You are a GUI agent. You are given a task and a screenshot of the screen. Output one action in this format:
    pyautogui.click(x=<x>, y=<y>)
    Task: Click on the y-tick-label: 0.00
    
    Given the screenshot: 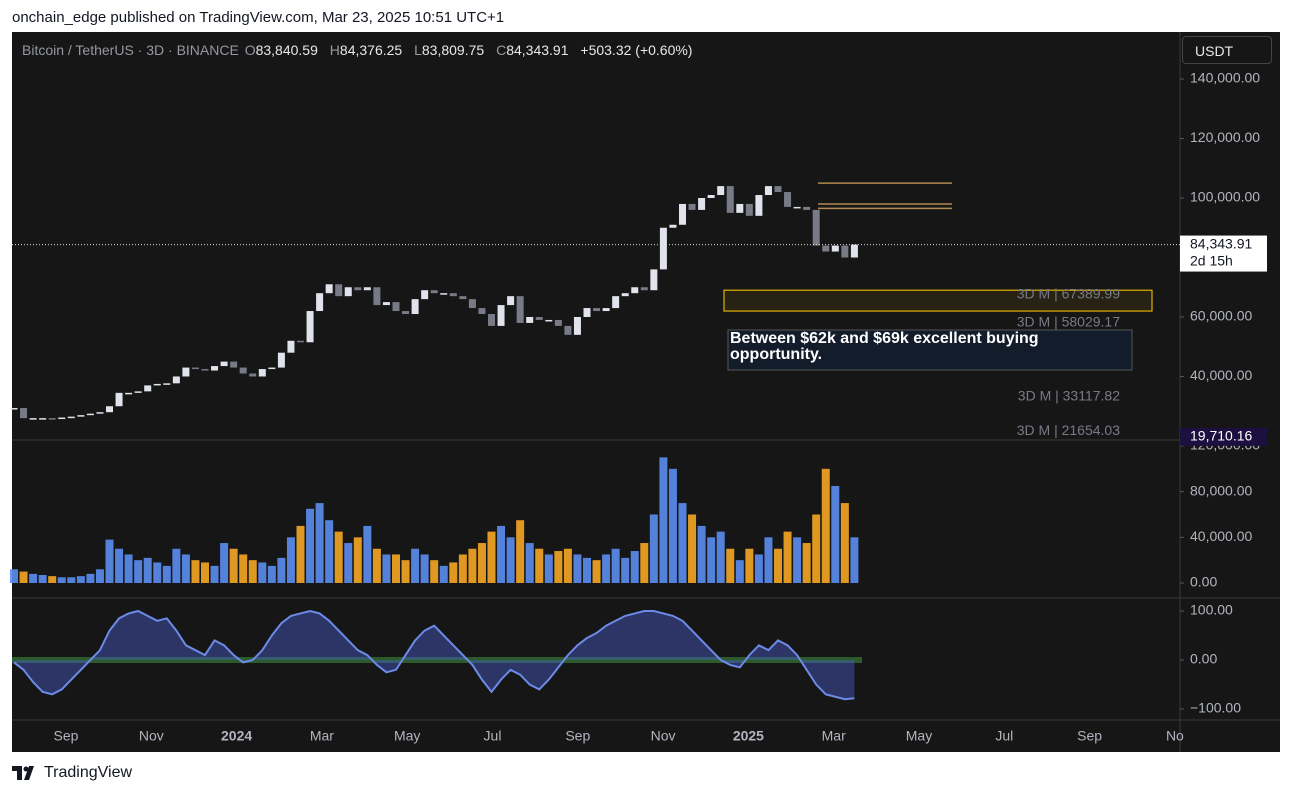 What is the action you would take?
    pyautogui.click(x=1203, y=582)
    